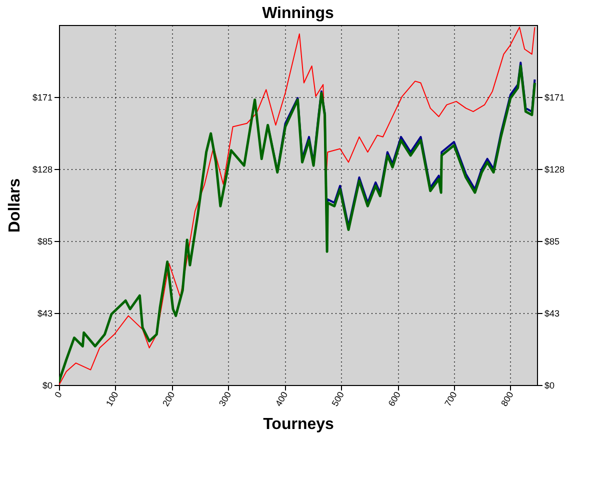 This screenshot has width=600, height=486. I want to click on x-tick-label: 400, so click(281, 399).